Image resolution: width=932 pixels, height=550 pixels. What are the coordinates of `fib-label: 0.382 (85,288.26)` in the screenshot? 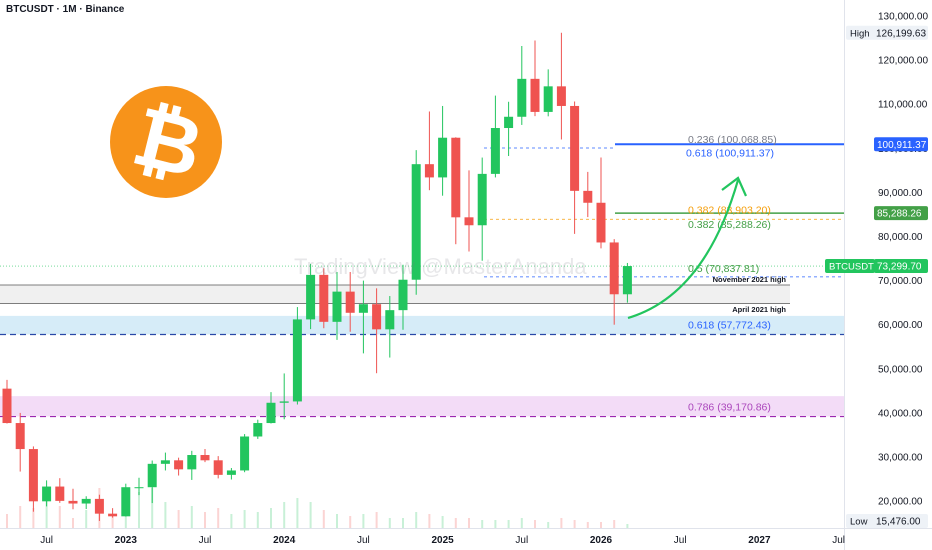 It's located at (729, 225).